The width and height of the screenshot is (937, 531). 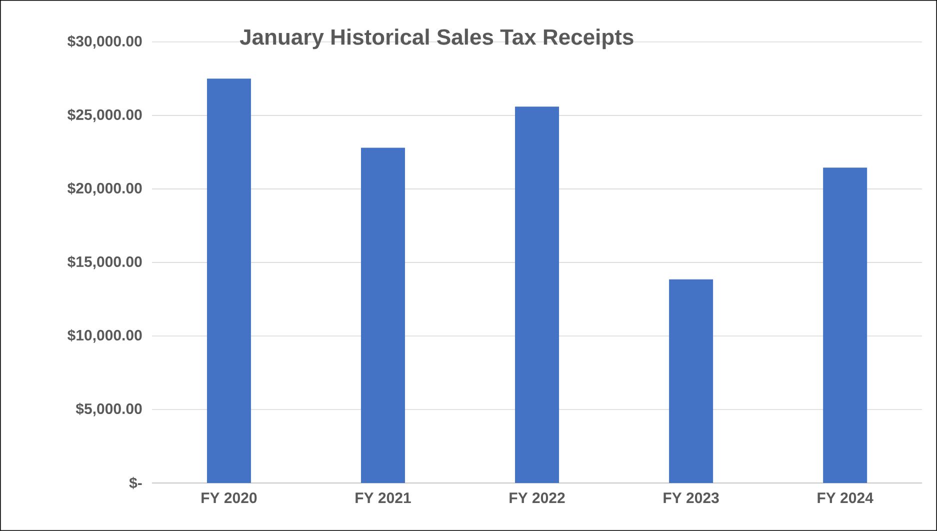 What do you see at coordinates (691, 498) in the screenshot?
I see `x-tick-label: FY 2023` at bounding box center [691, 498].